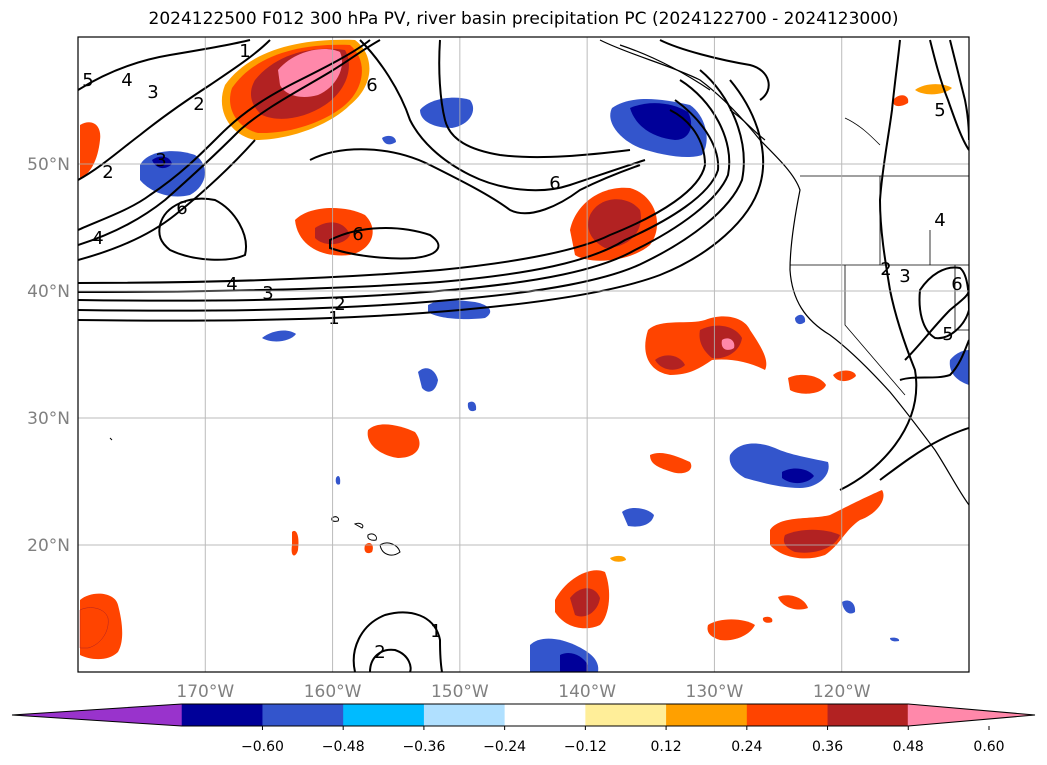 The image size is (1047, 765). What do you see at coordinates (48, 292) in the screenshot?
I see `lat-tick-label: 40°N` at bounding box center [48, 292].